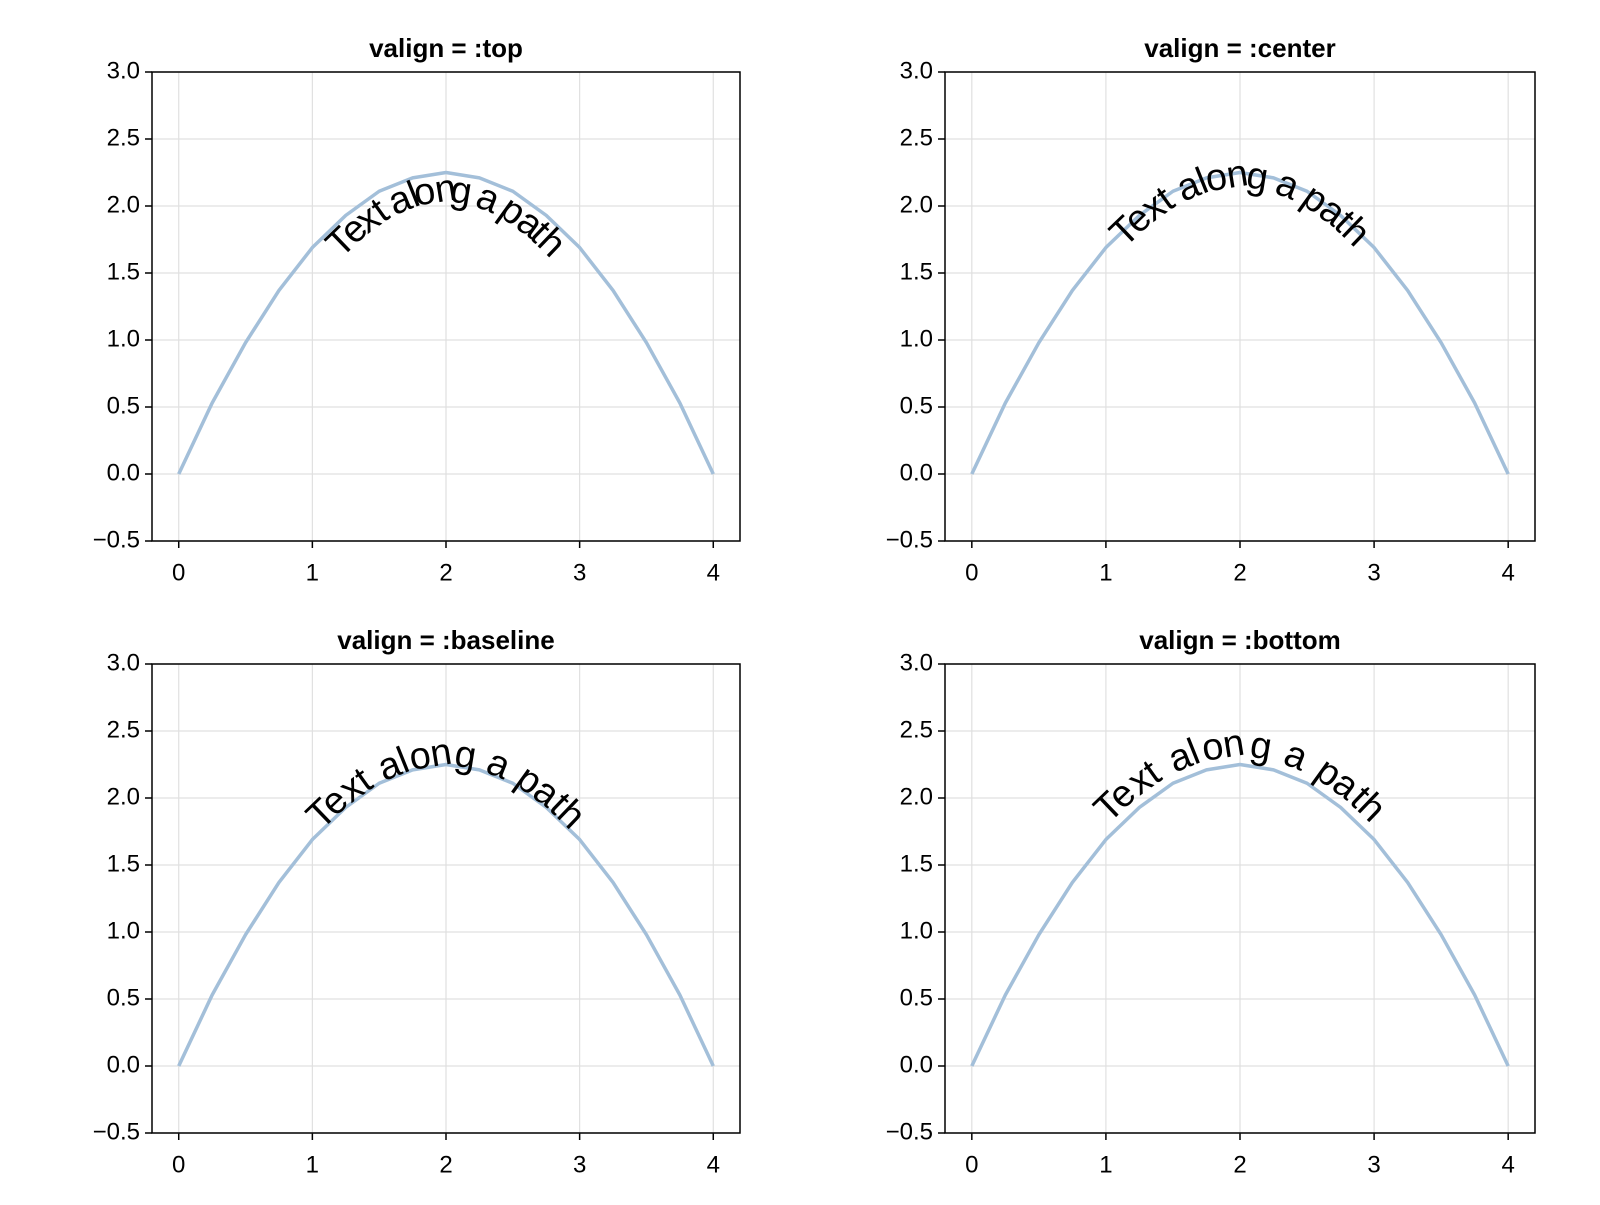 The height and width of the screenshot is (1205, 1600). What do you see at coordinates (446, 48) in the screenshot?
I see `chart-title: valign = :top` at bounding box center [446, 48].